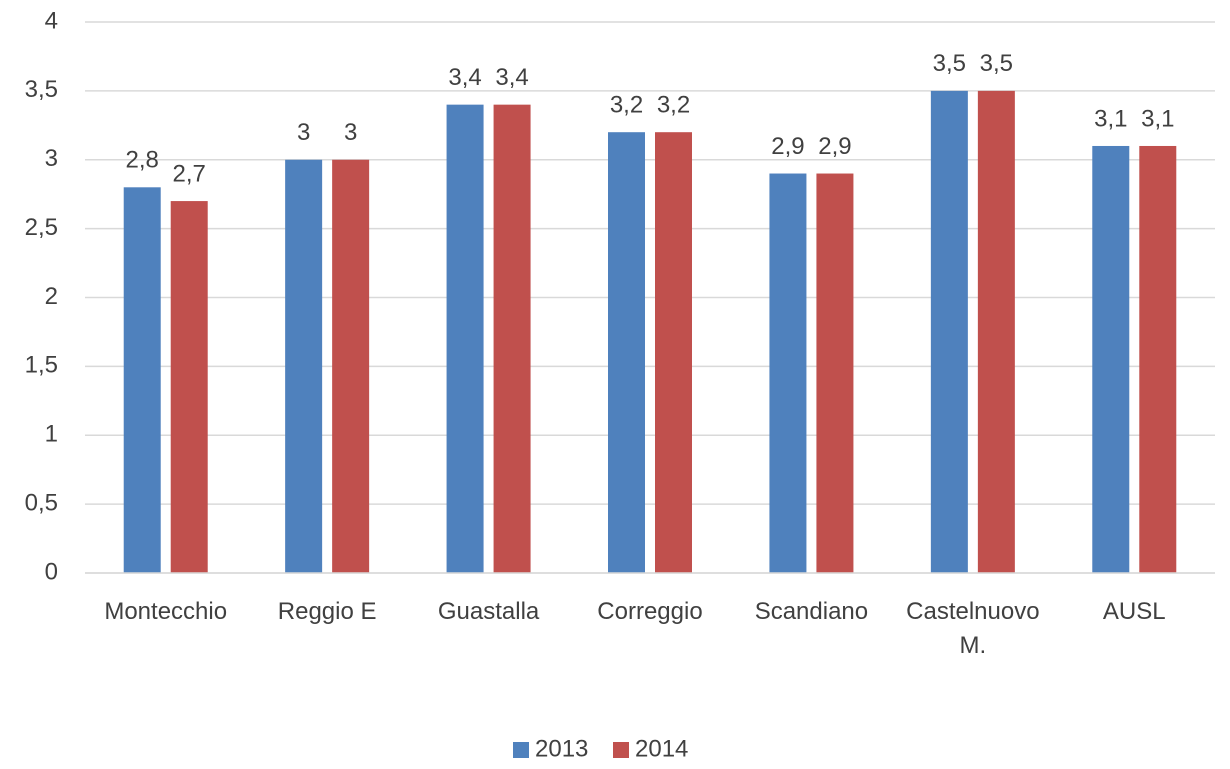 This screenshot has width=1230, height=769. I want to click on y-tick-label: 3,5, so click(41, 89).